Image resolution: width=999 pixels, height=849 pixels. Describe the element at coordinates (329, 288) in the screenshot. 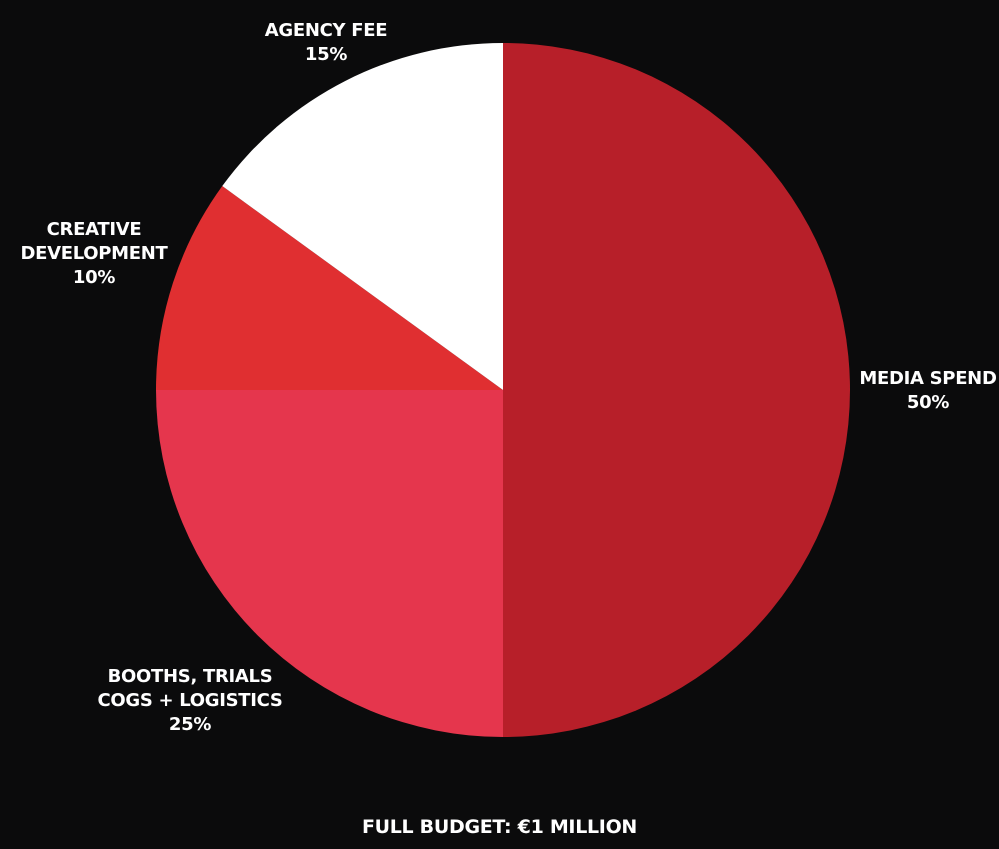

I see `pie-slice-creative-development` at that location.